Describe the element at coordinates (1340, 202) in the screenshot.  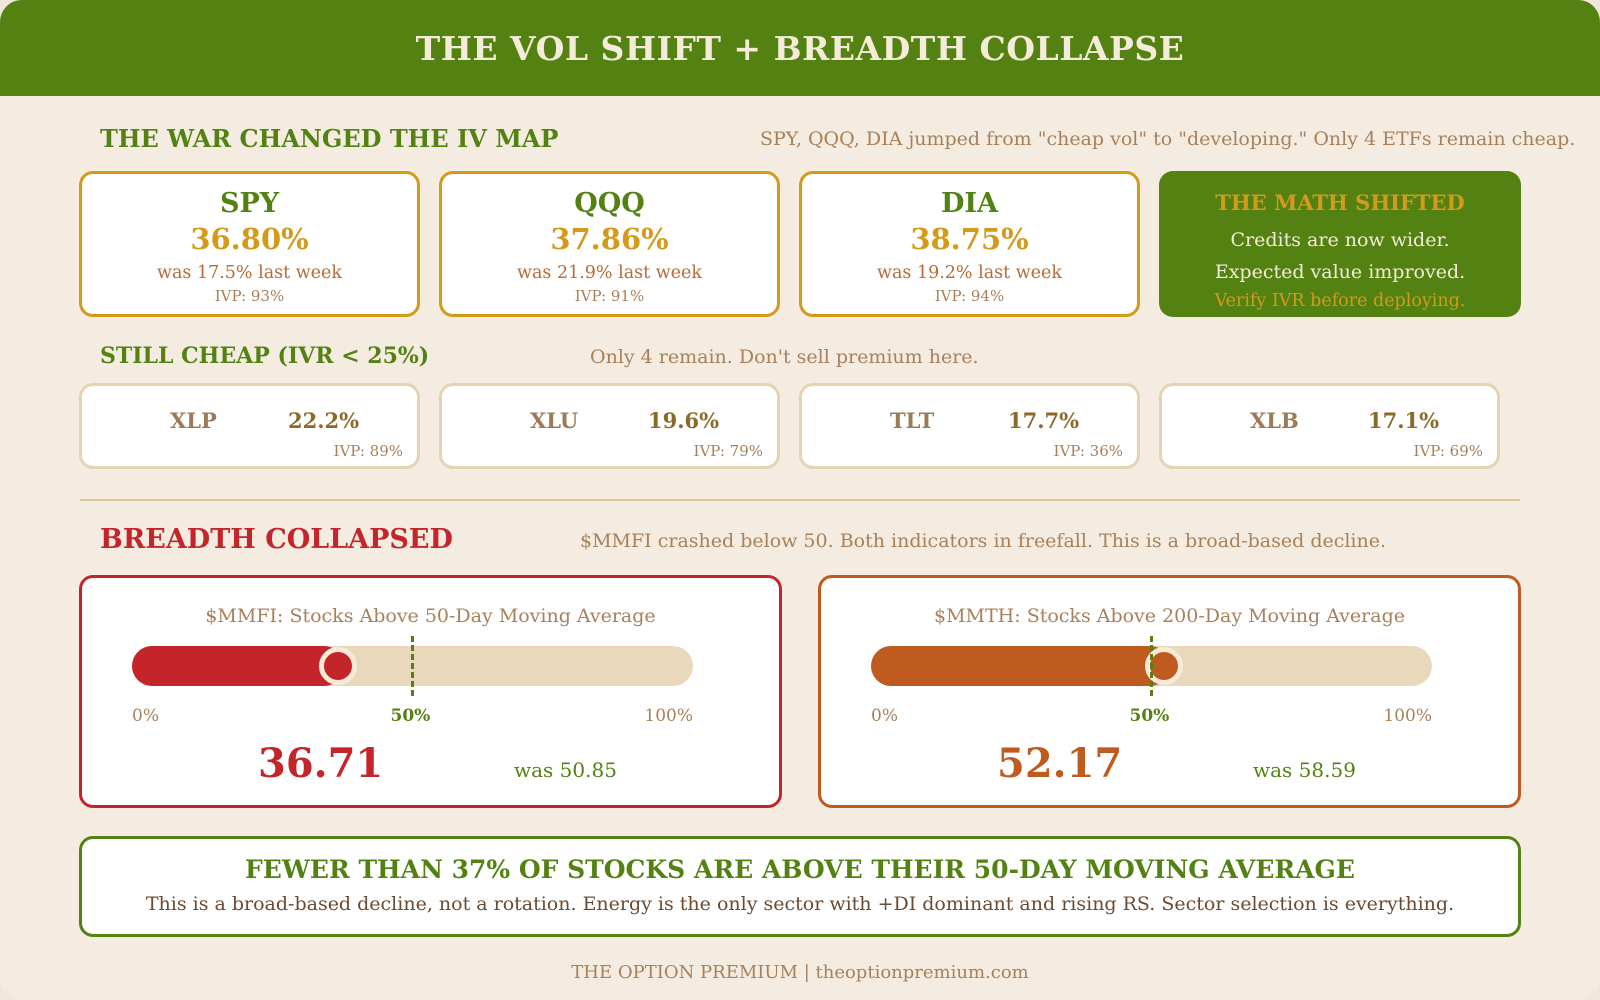
I see `math-card-title: THE MATH SHIFTED` at that location.